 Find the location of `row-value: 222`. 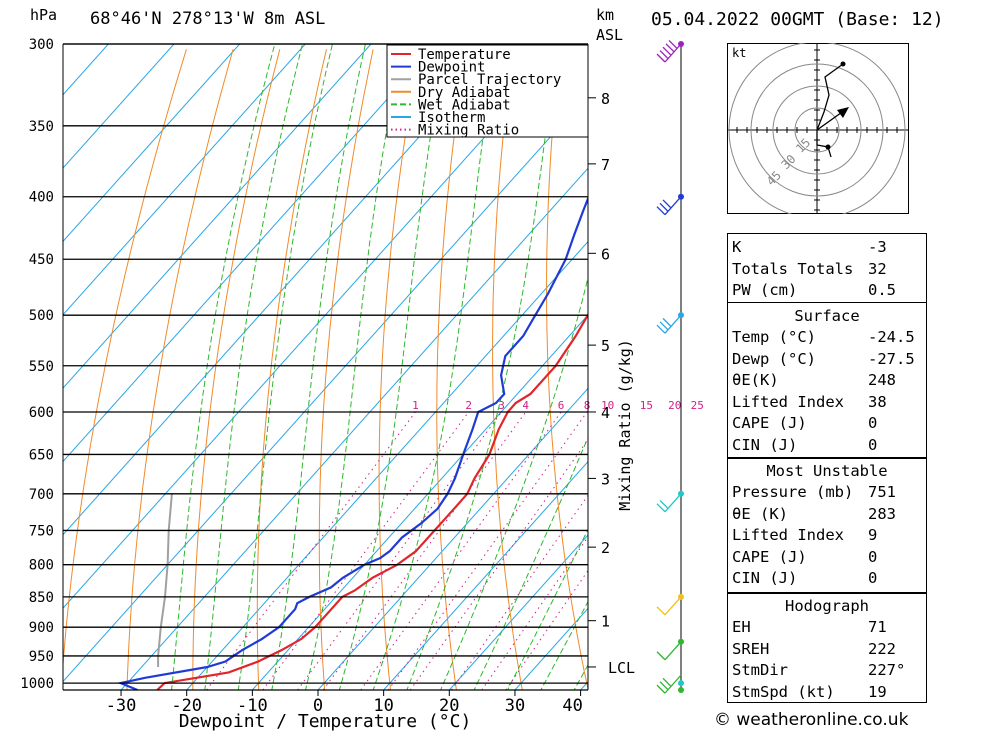

row-value: 222 is located at coordinates (882, 648).